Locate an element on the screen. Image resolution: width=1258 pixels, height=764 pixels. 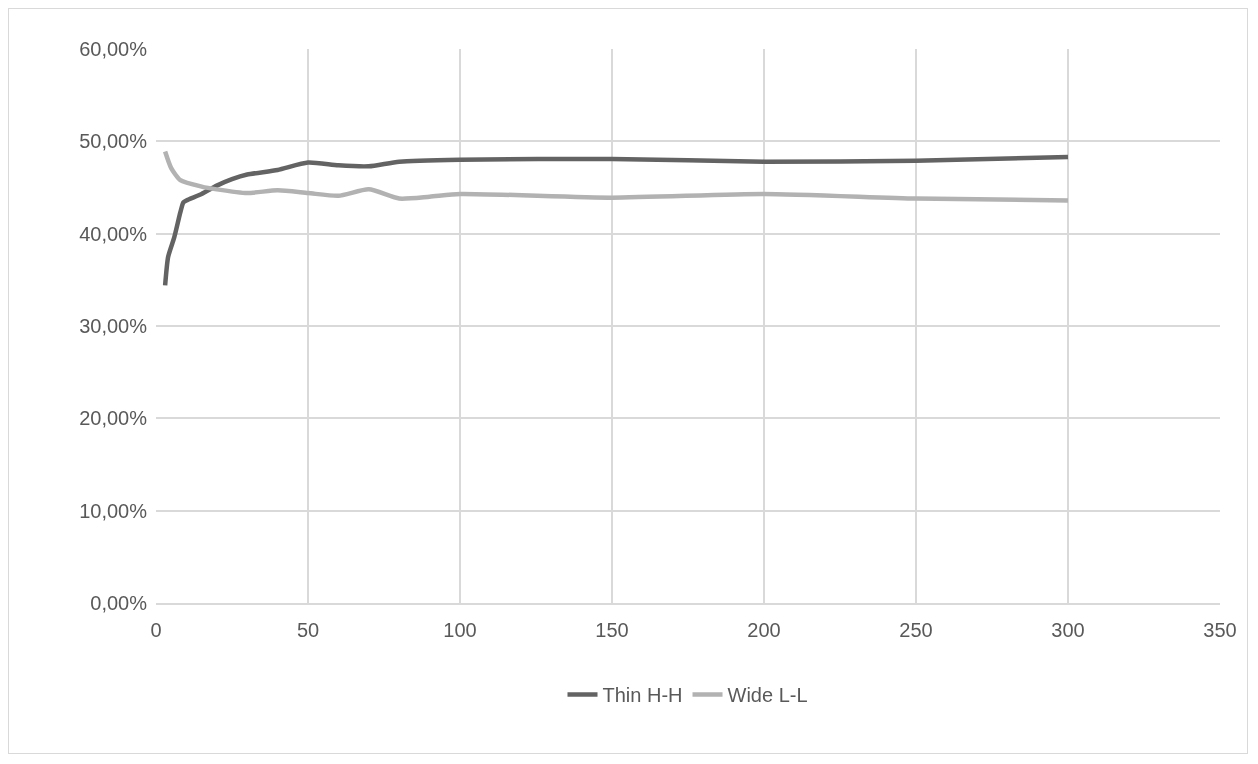
y-tick-label: 10,00% is located at coordinates (113, 510).